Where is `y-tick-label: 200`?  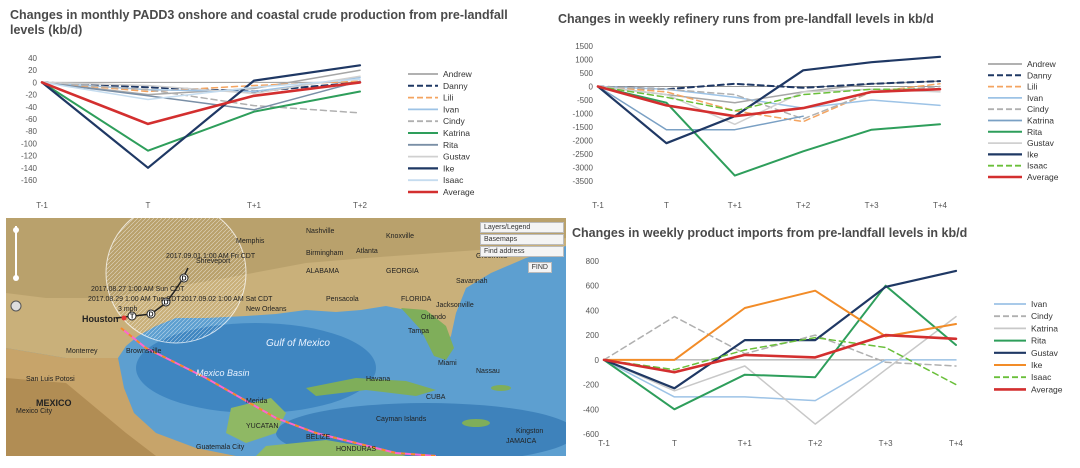 y-tick-label: 200 is located at coordinates (593, 335).